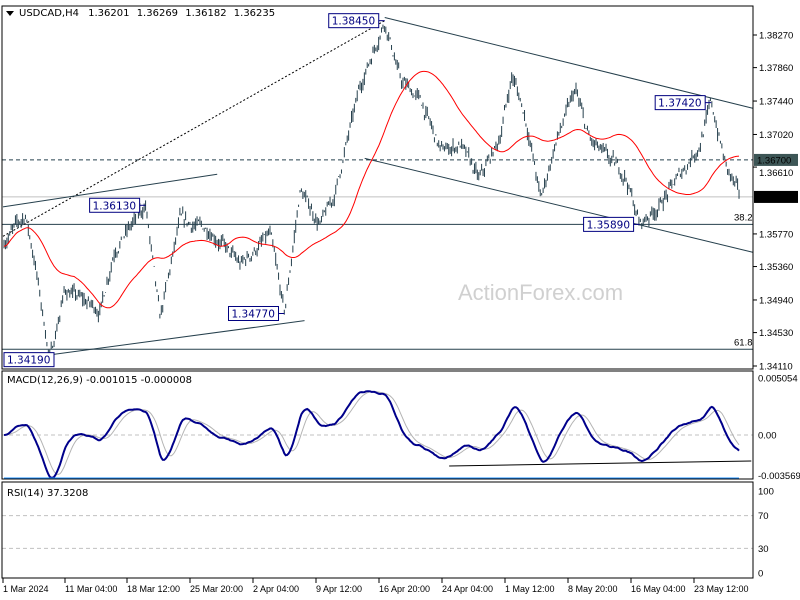  I want to click on current-price-box, so click(776, 196).